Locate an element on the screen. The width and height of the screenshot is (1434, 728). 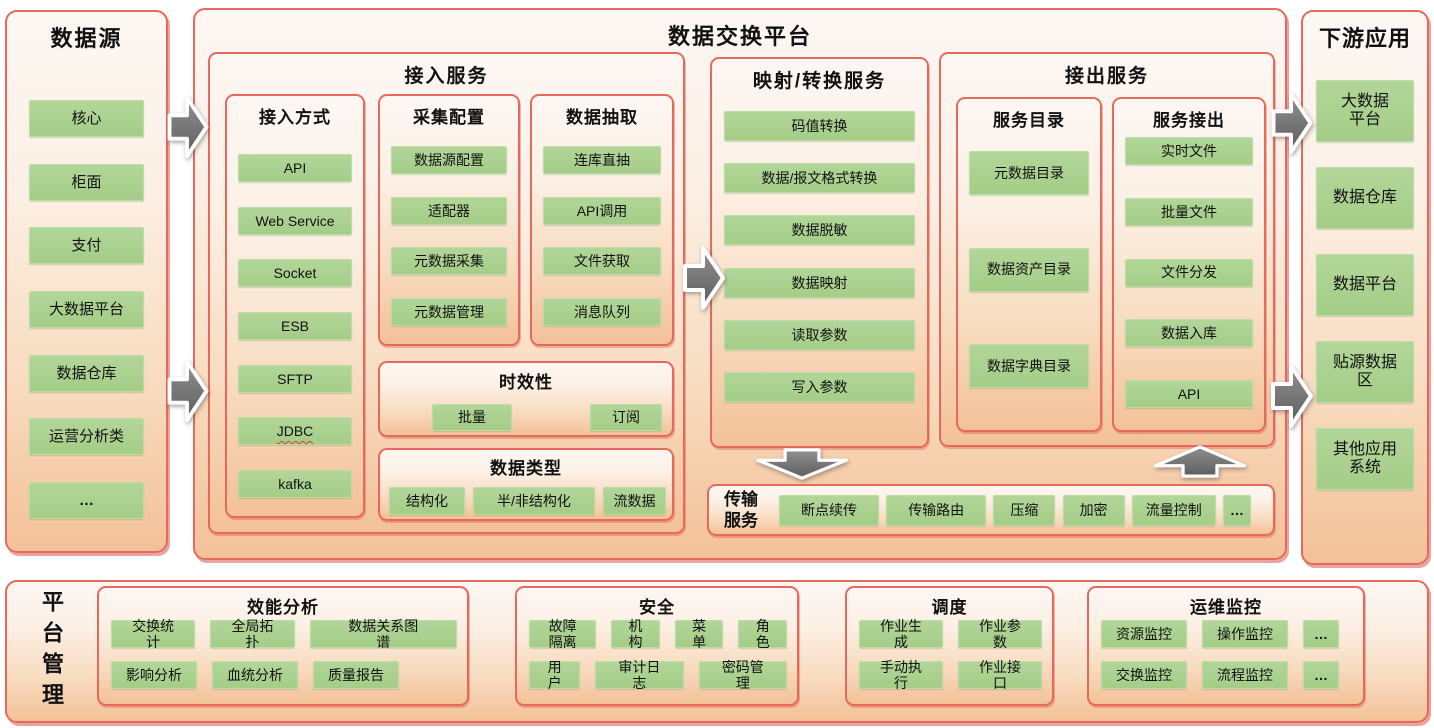
diagram-item: 机构 is located at coordinates (635, 634).